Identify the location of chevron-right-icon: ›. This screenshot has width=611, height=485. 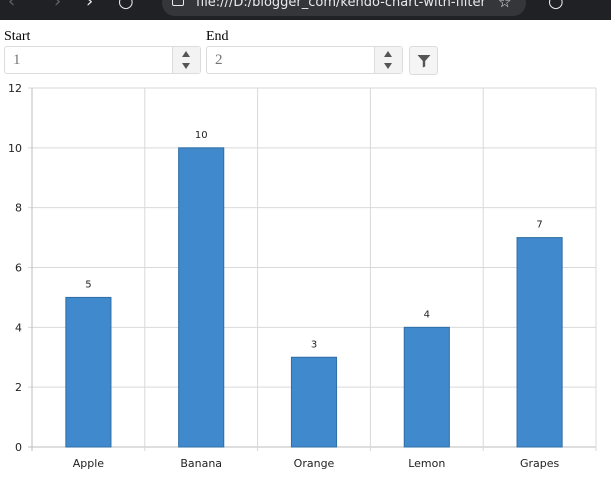
(90, 6).